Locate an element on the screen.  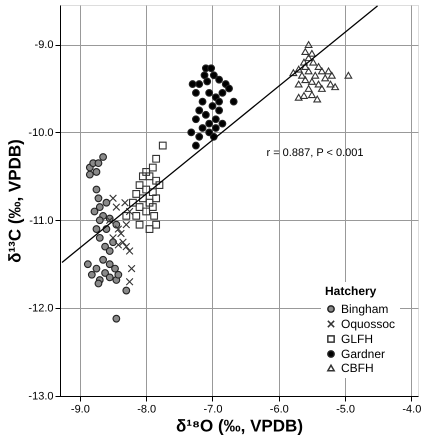
x-axis-title: δ¹⁸O (‰, VPDB) is located at coordinates (239, 426).